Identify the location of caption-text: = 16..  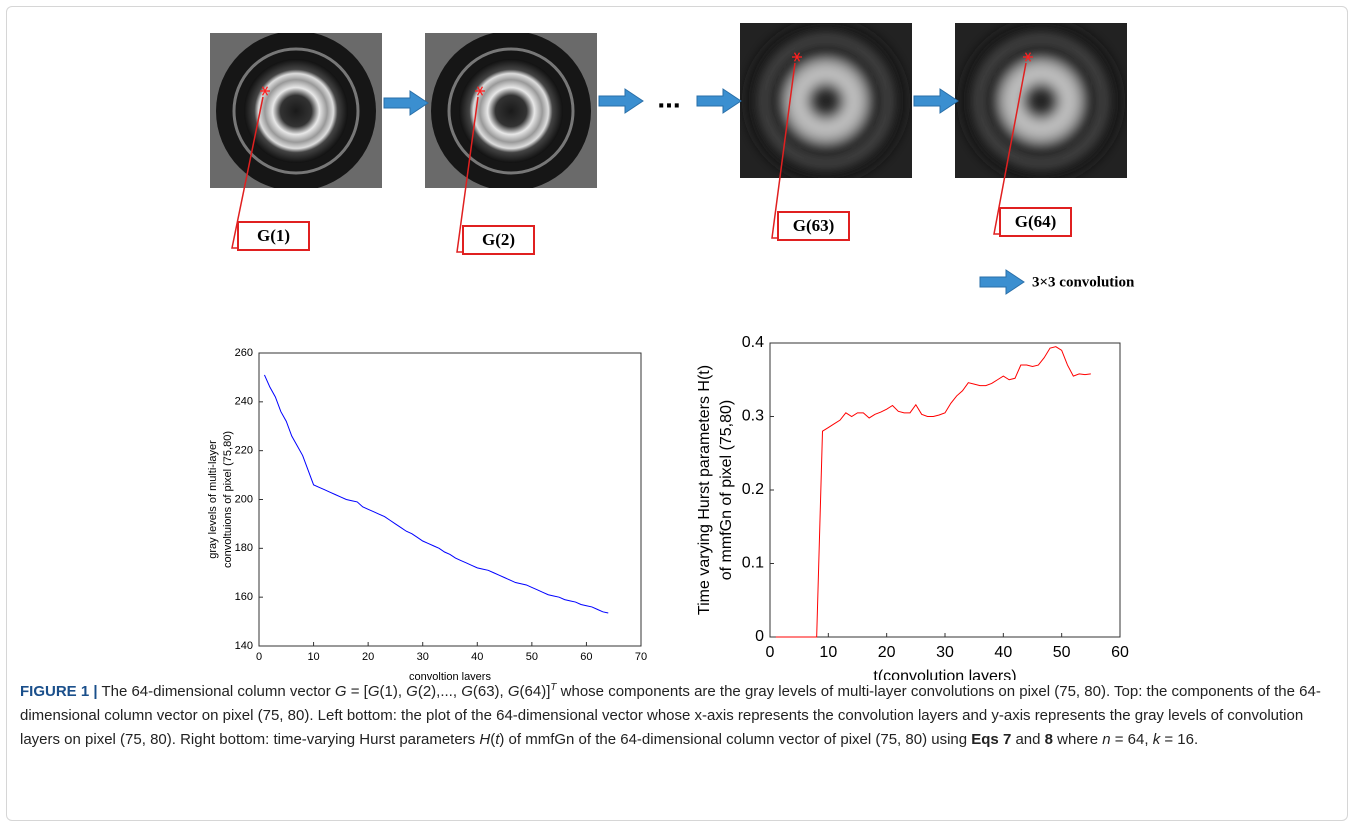
(1179, 739).